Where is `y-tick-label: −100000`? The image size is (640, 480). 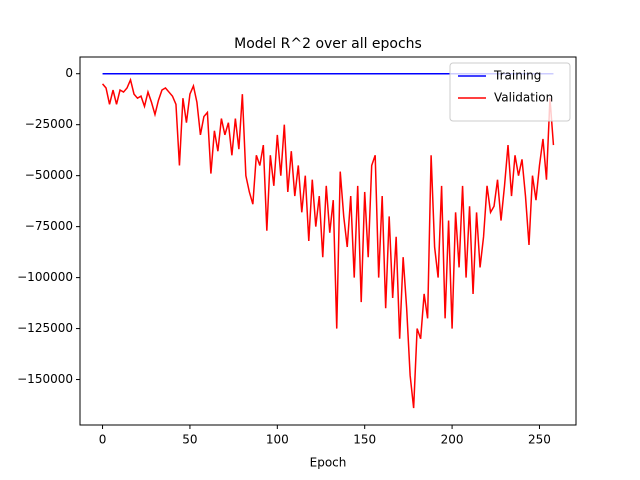 y-tick-label: −100000 is located at coordinates (45, 277).